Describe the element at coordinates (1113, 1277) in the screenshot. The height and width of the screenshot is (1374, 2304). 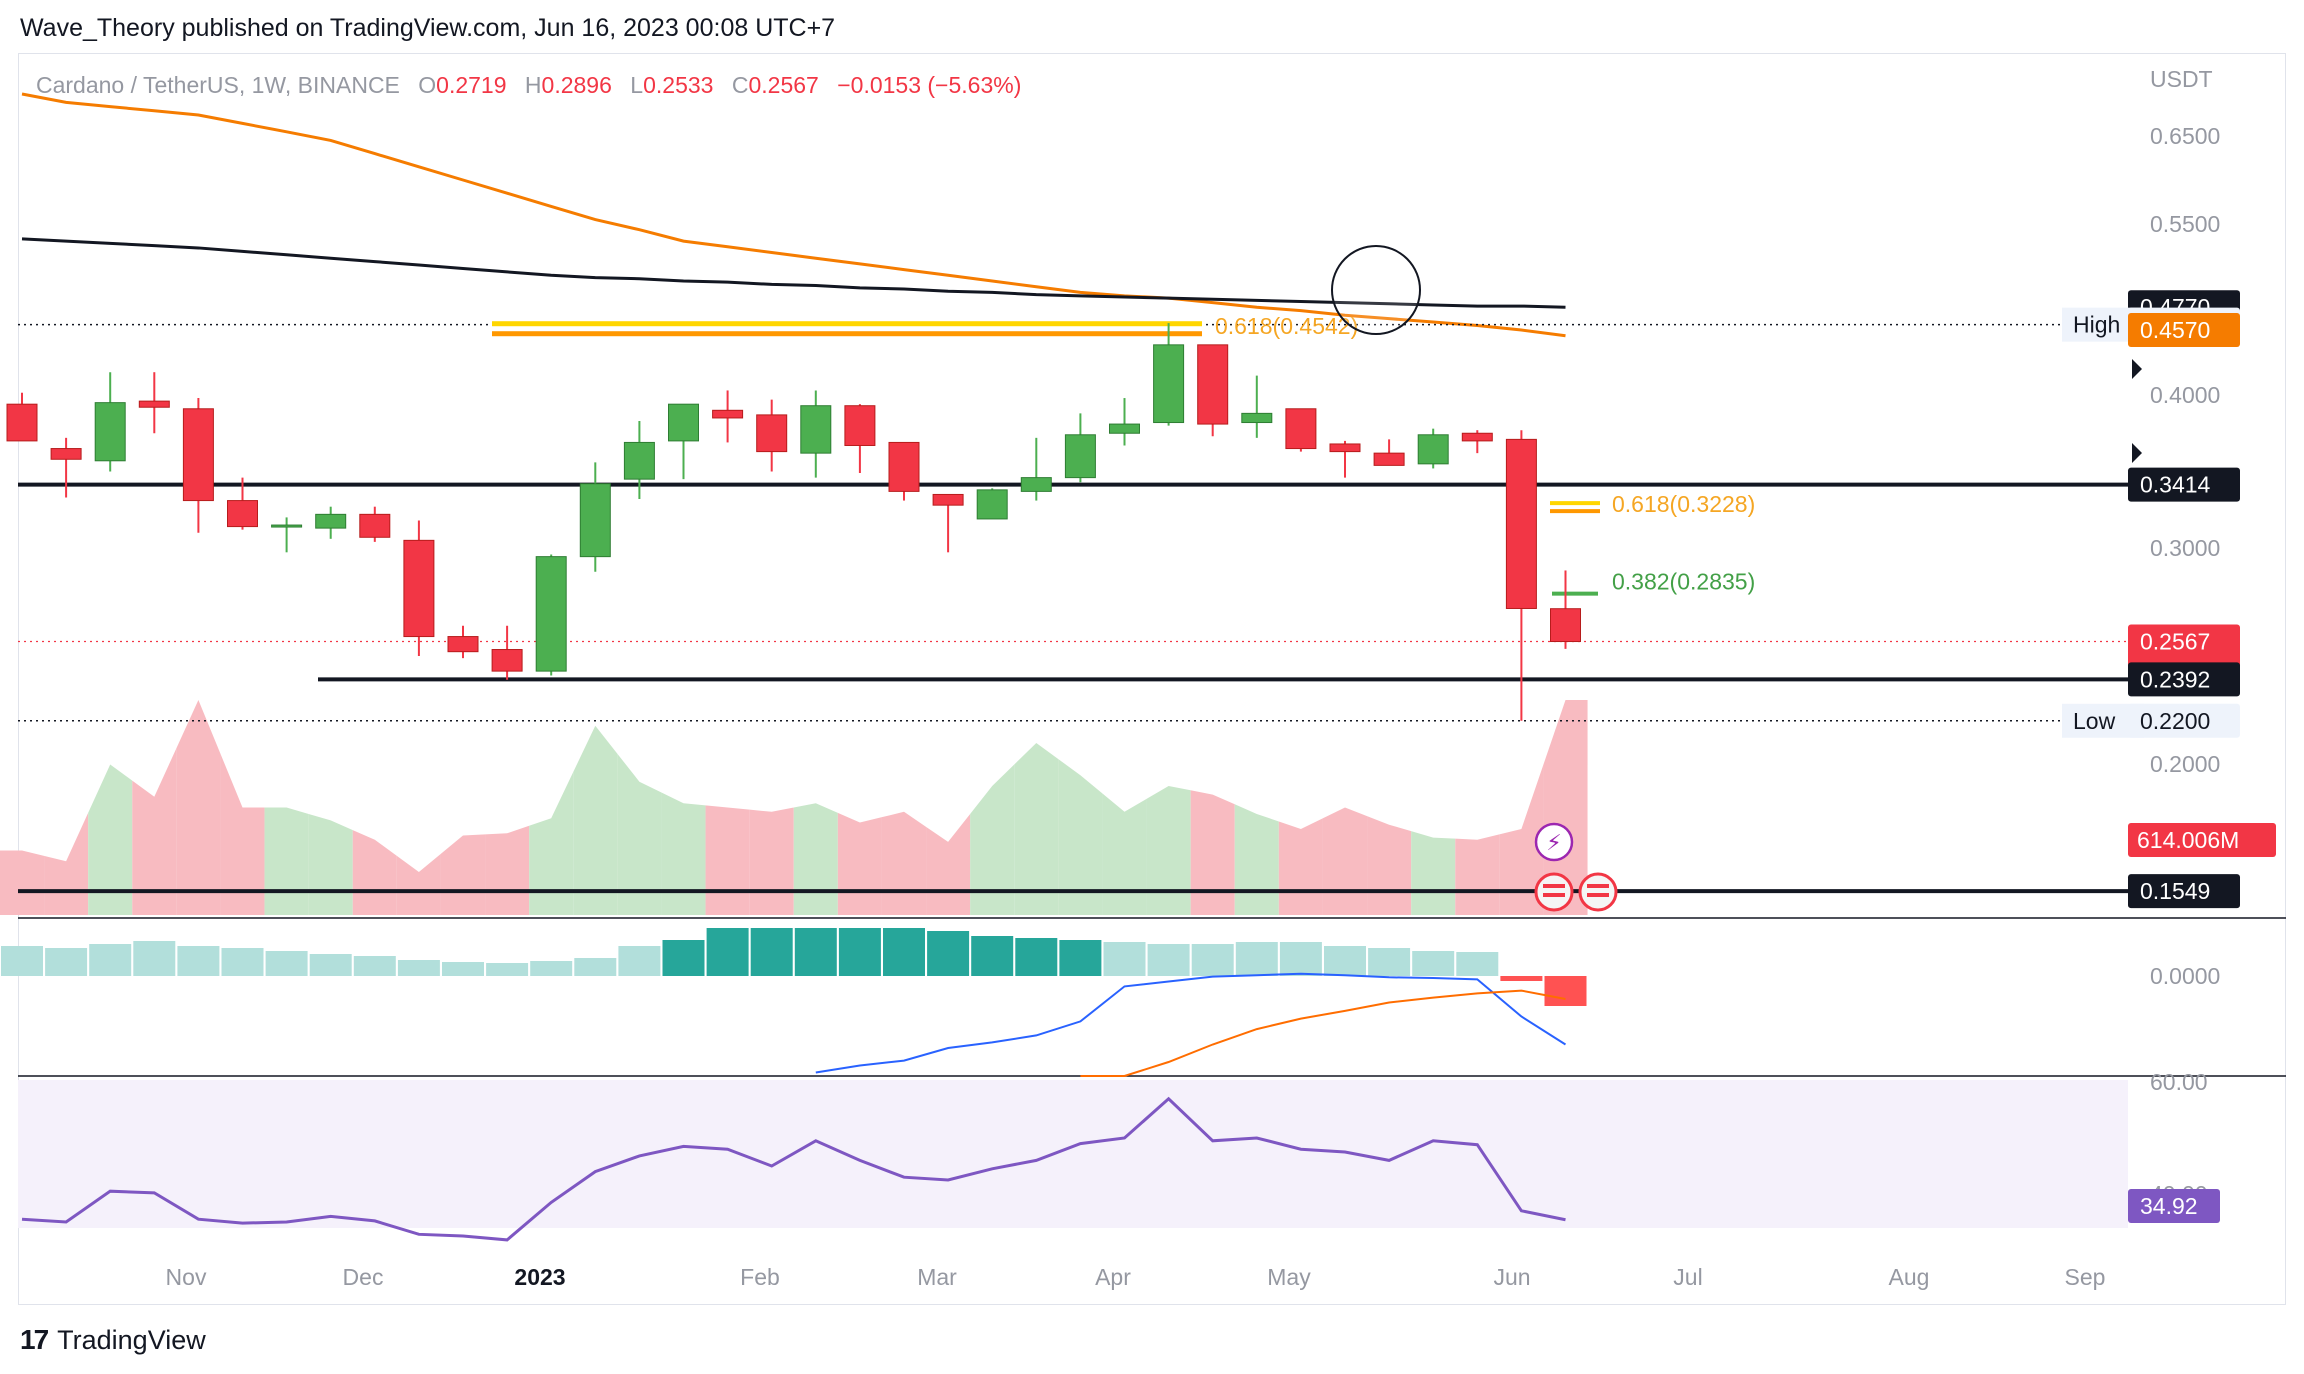
I see `x-tick-label: Apr` at that location.